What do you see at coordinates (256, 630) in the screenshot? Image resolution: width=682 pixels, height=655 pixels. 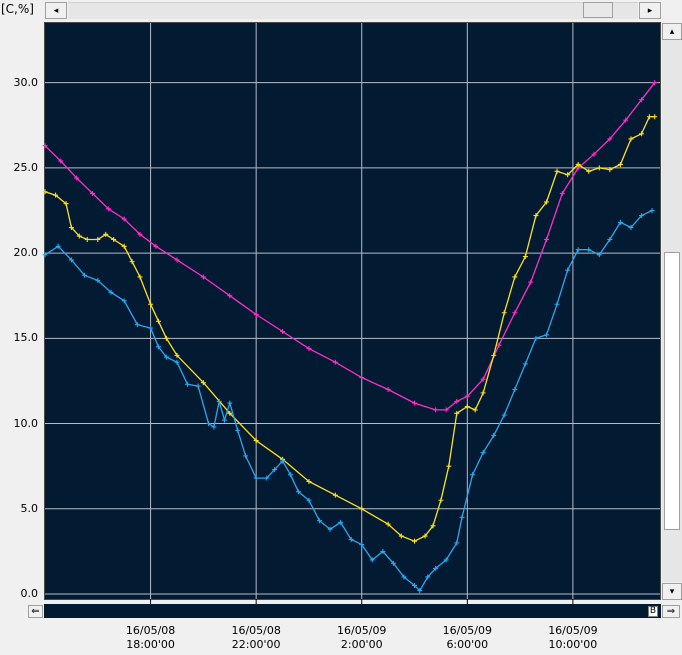 I see `x-tick-date-label: 16/05/08` at bounding box center [256, 630].